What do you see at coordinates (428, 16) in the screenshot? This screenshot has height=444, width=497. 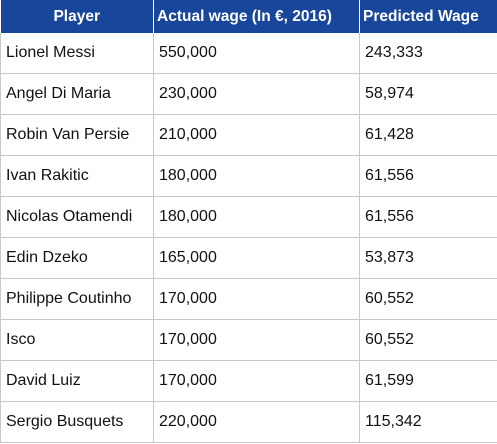 I see `column-header-predicted-wage: Predicted Wage` at bounding box center [428, 16].